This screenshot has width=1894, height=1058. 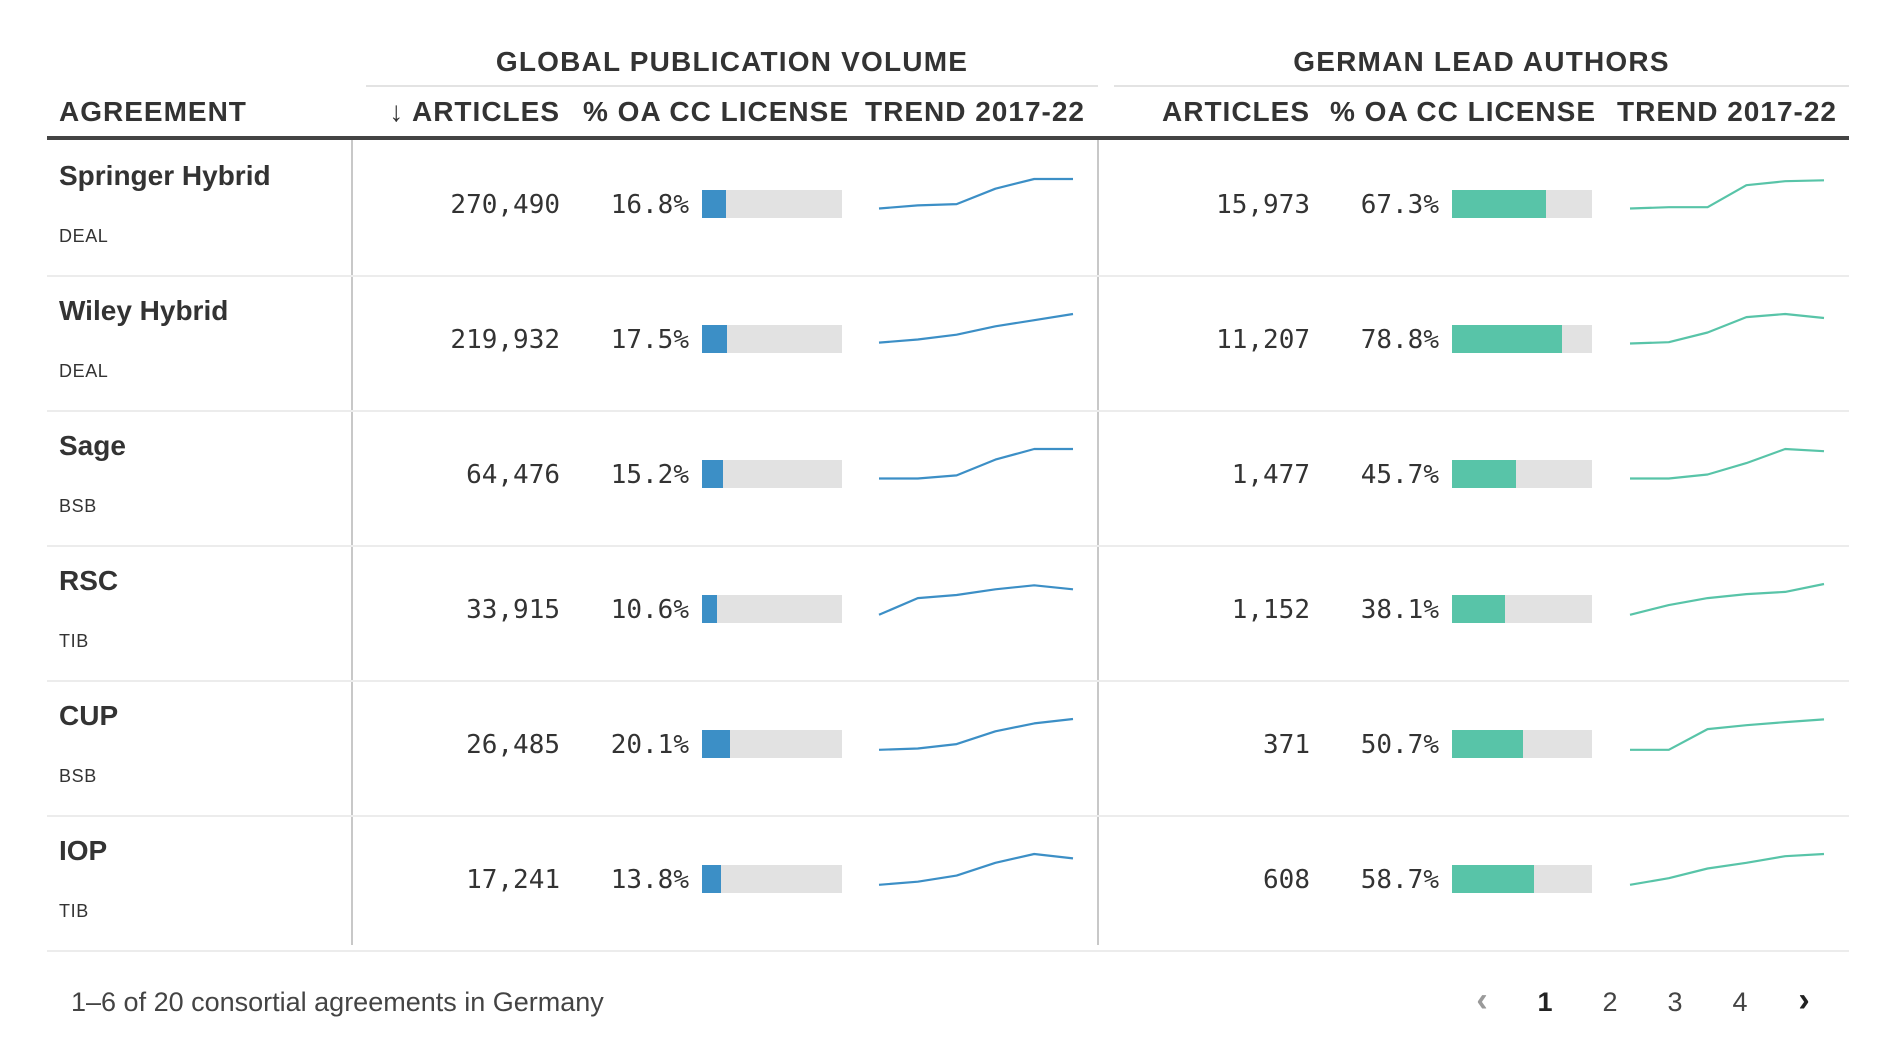 I want to click on column-header-german-articles: ARTICLES, so click(x=1236, y=111).